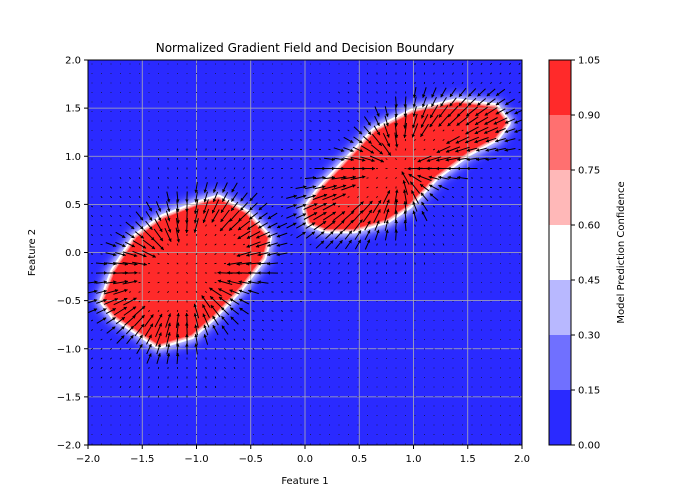 This screenshot has width=700, height=500. Describe the element at coordinates (560, 252) in the screenshot. I see `colorbar-band` at that location.